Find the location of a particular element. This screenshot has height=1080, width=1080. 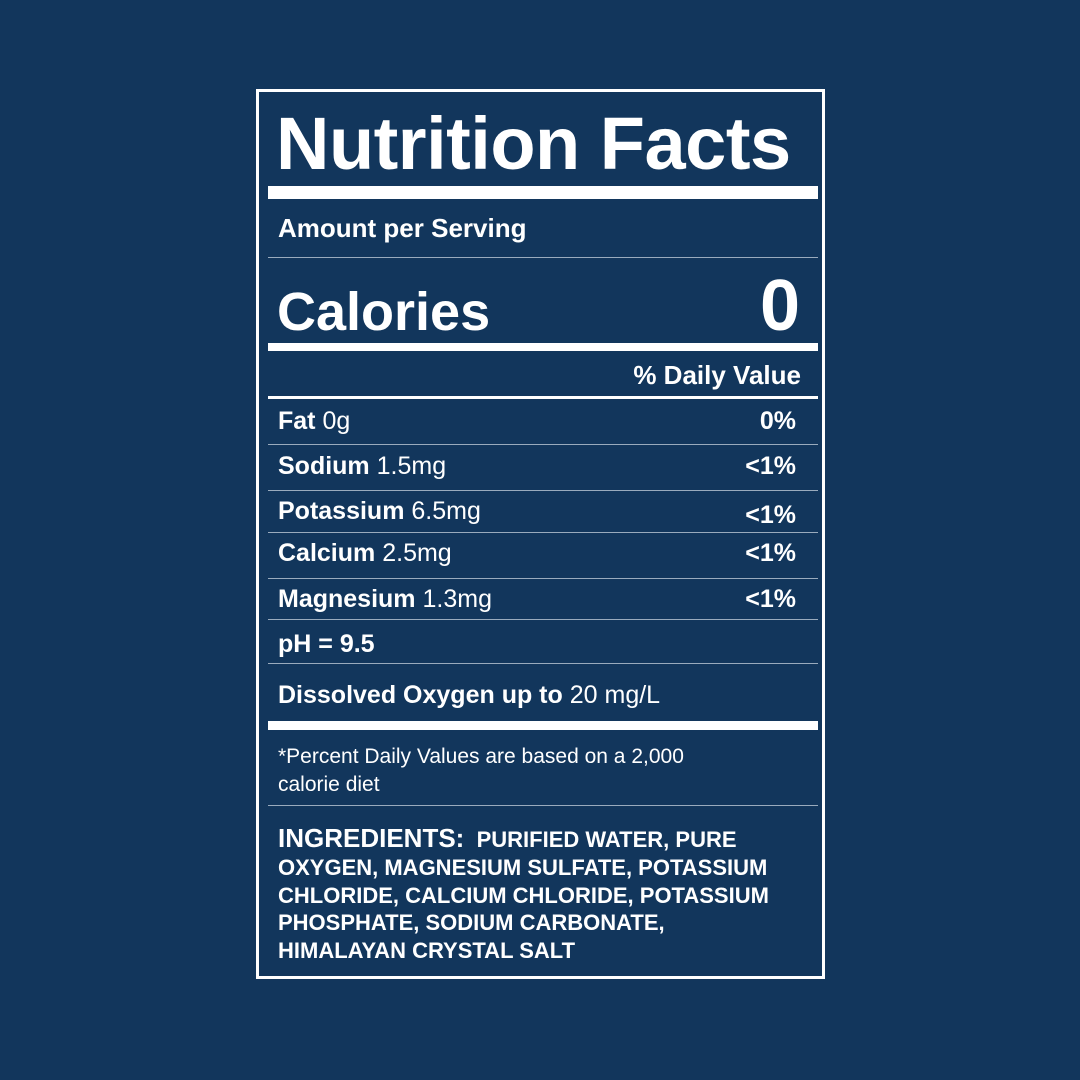

nutrient-row-fat: Fat 0g 0% is located at coordinates (537, 421).